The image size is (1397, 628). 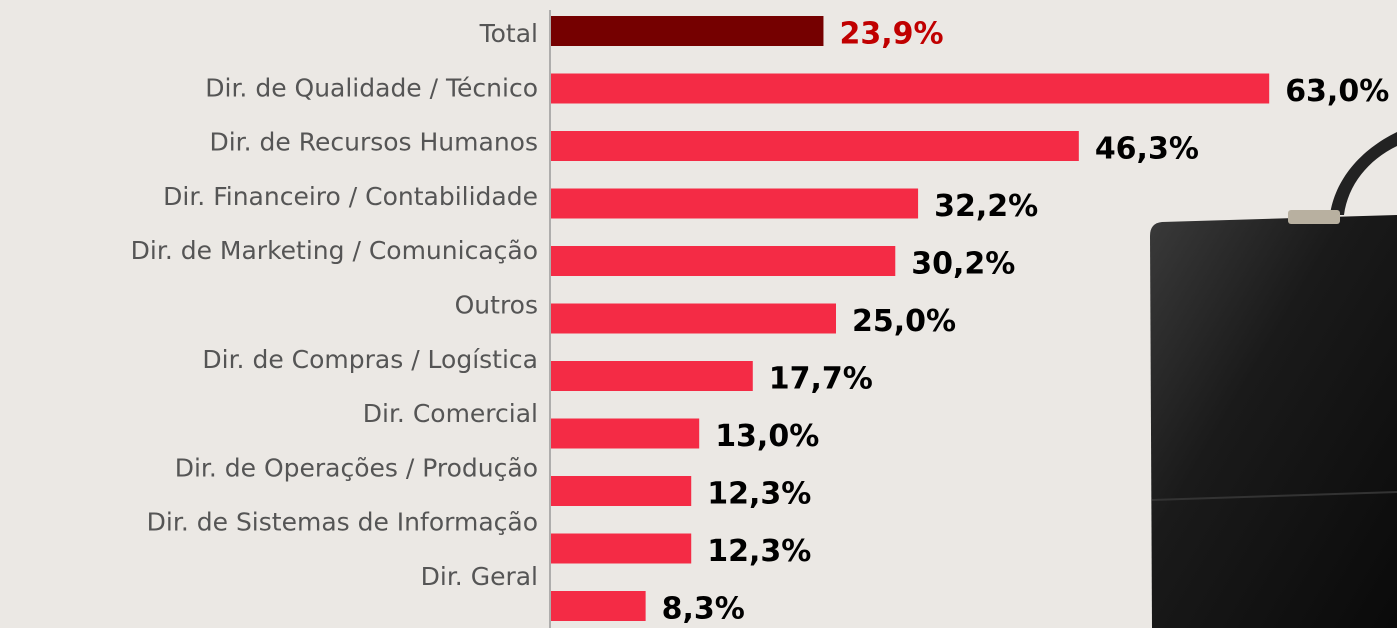 What do you see at coordinates (508, 33) in the screenshot?
I see `category-label: Total` at bounding box center [508, 33].